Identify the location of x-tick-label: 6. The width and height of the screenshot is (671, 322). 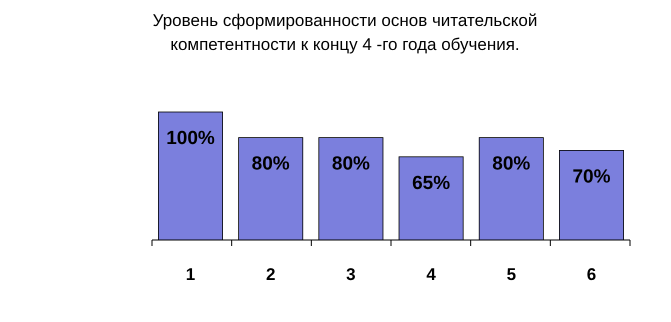
(591, 274).